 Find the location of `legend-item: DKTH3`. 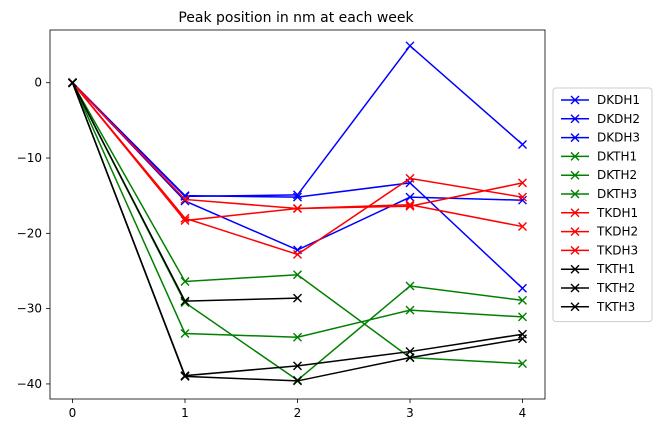

legend-item: DKTH3 is located at coordinates (599, 194).